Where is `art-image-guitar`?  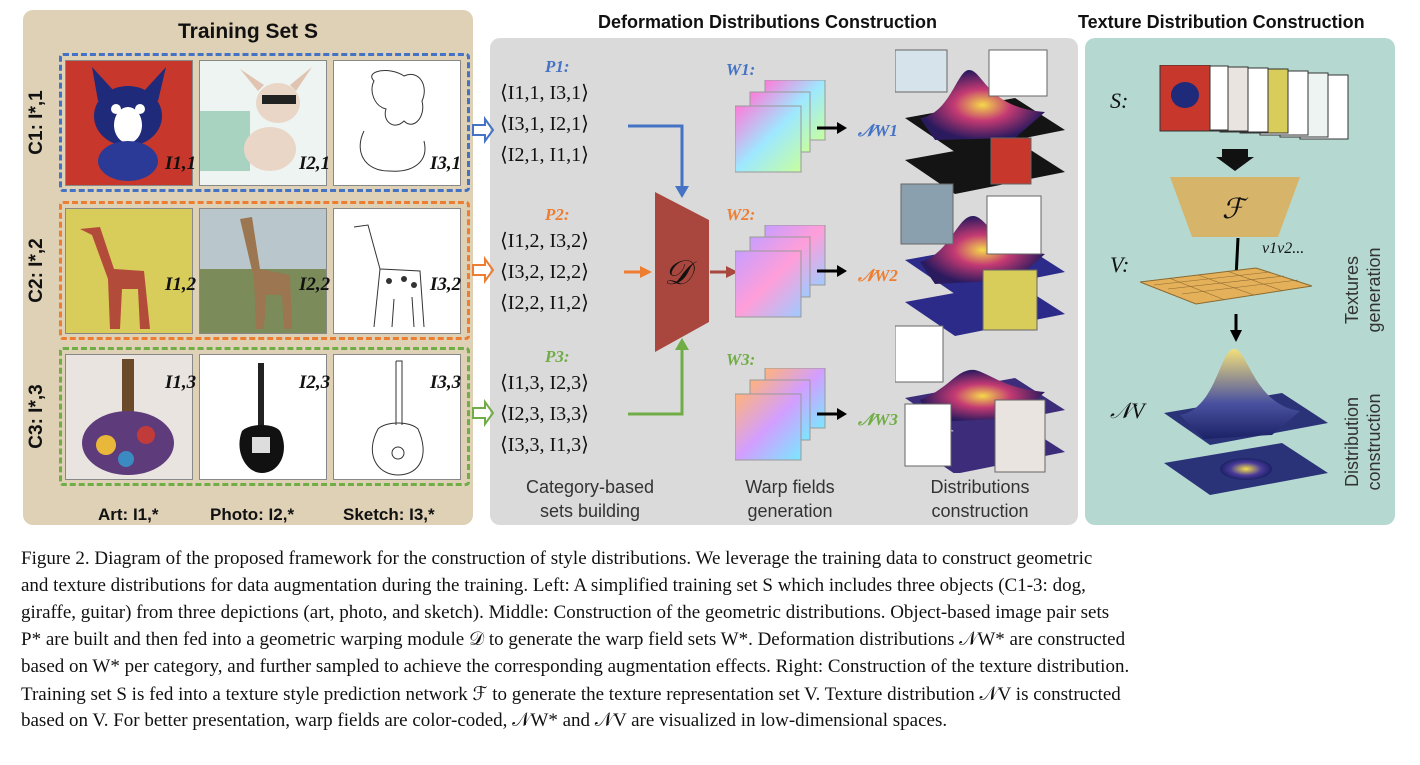
art-image-guitar is located at coordinates (129, 417).